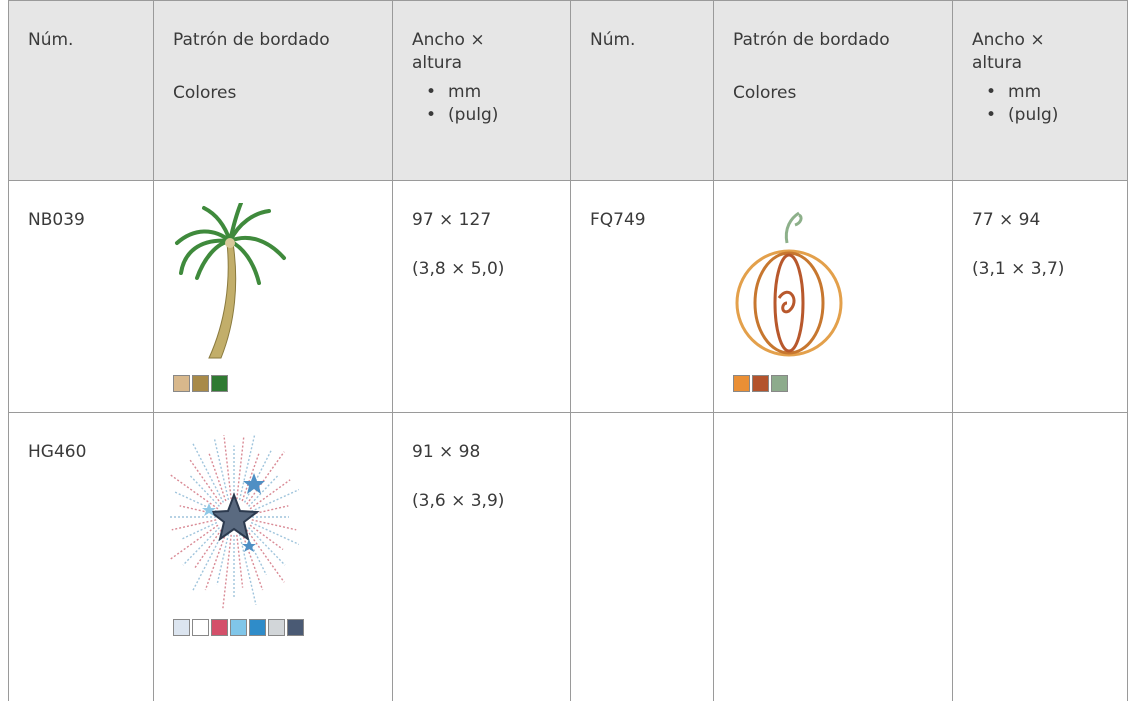 The width and height of the screenshot is (1133, 701). I want to click on pattern-number: FQ749, so click(642, 220).